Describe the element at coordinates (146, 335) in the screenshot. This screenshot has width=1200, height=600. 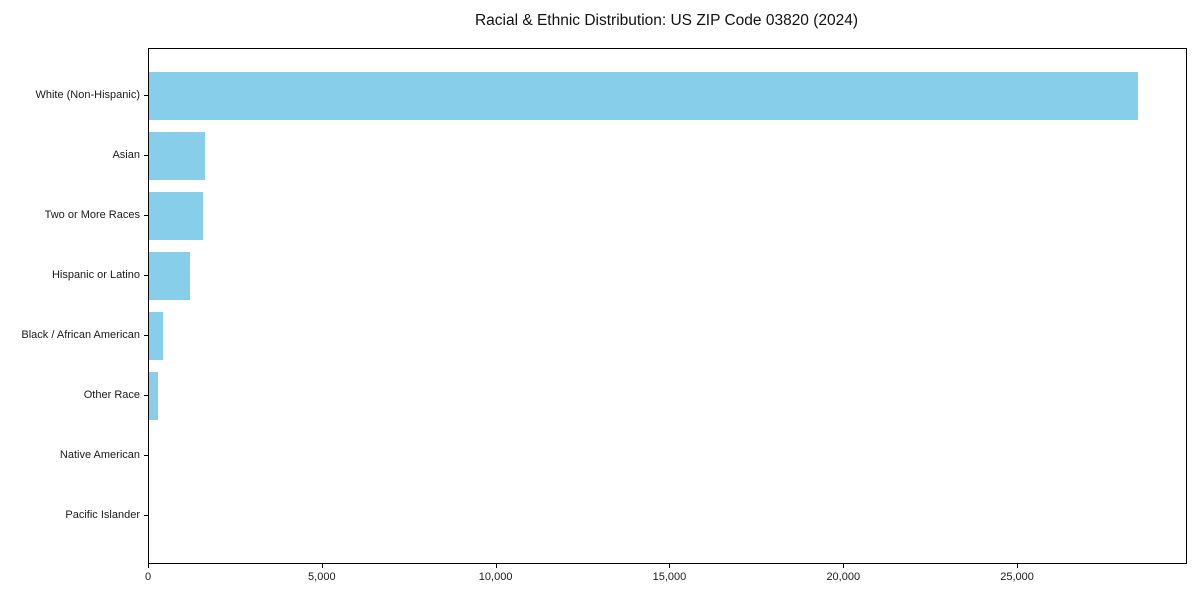
I see `y-tick-black-african-american` at that location.